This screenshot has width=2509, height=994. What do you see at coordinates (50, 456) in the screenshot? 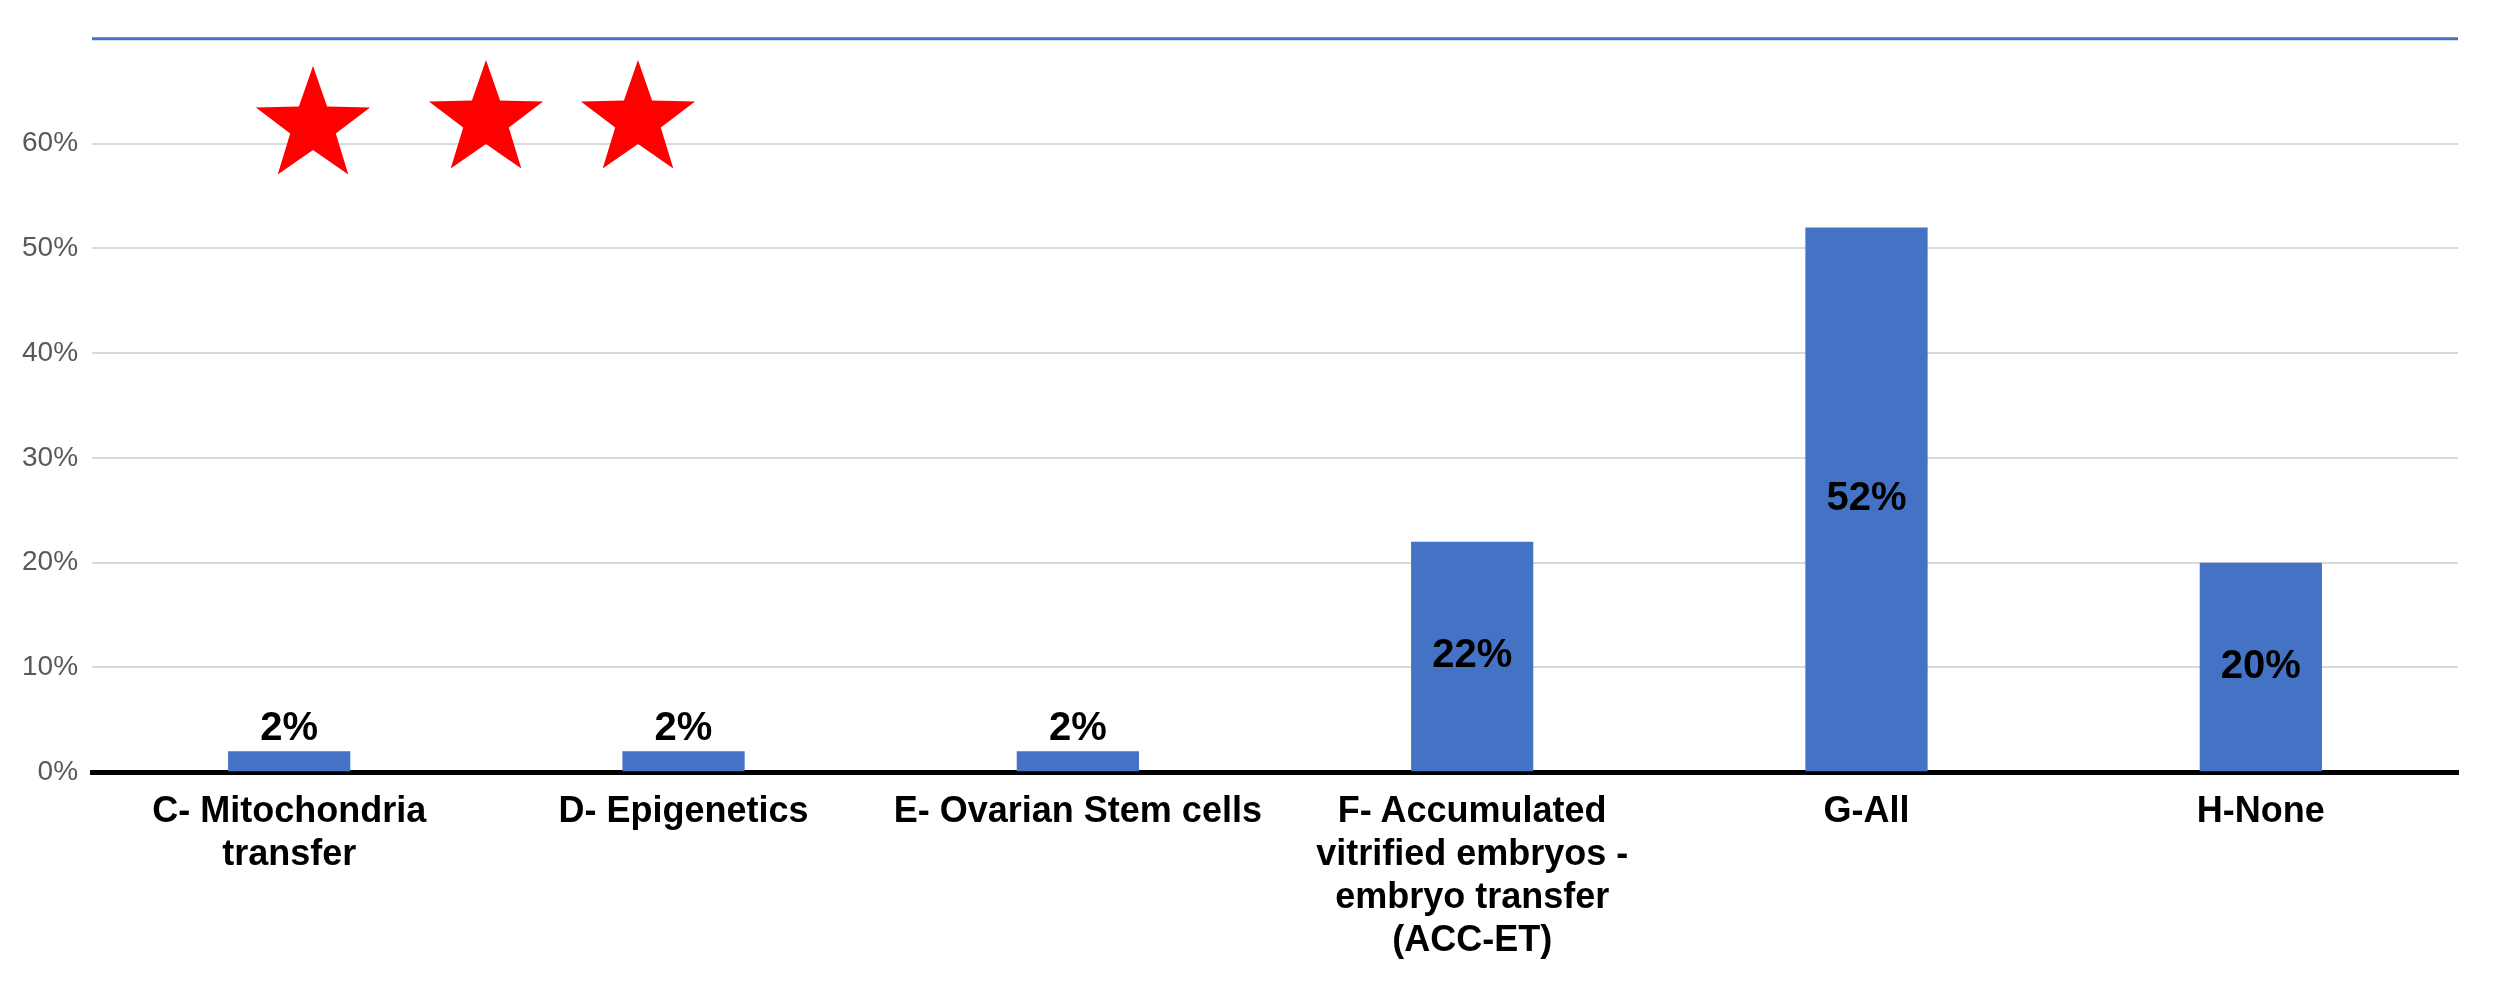
I see `y-tick-label: 30%` at bounding box center [50, 456].